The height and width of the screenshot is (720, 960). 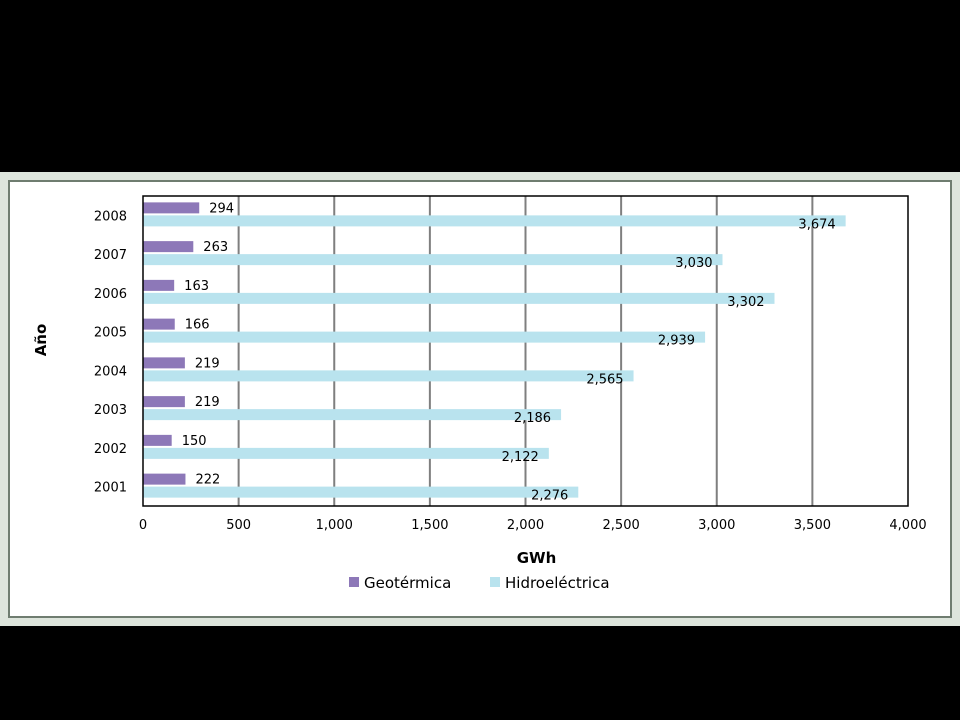 I want to click on x-tick-label: 3,500, so click(x=812, y=525).